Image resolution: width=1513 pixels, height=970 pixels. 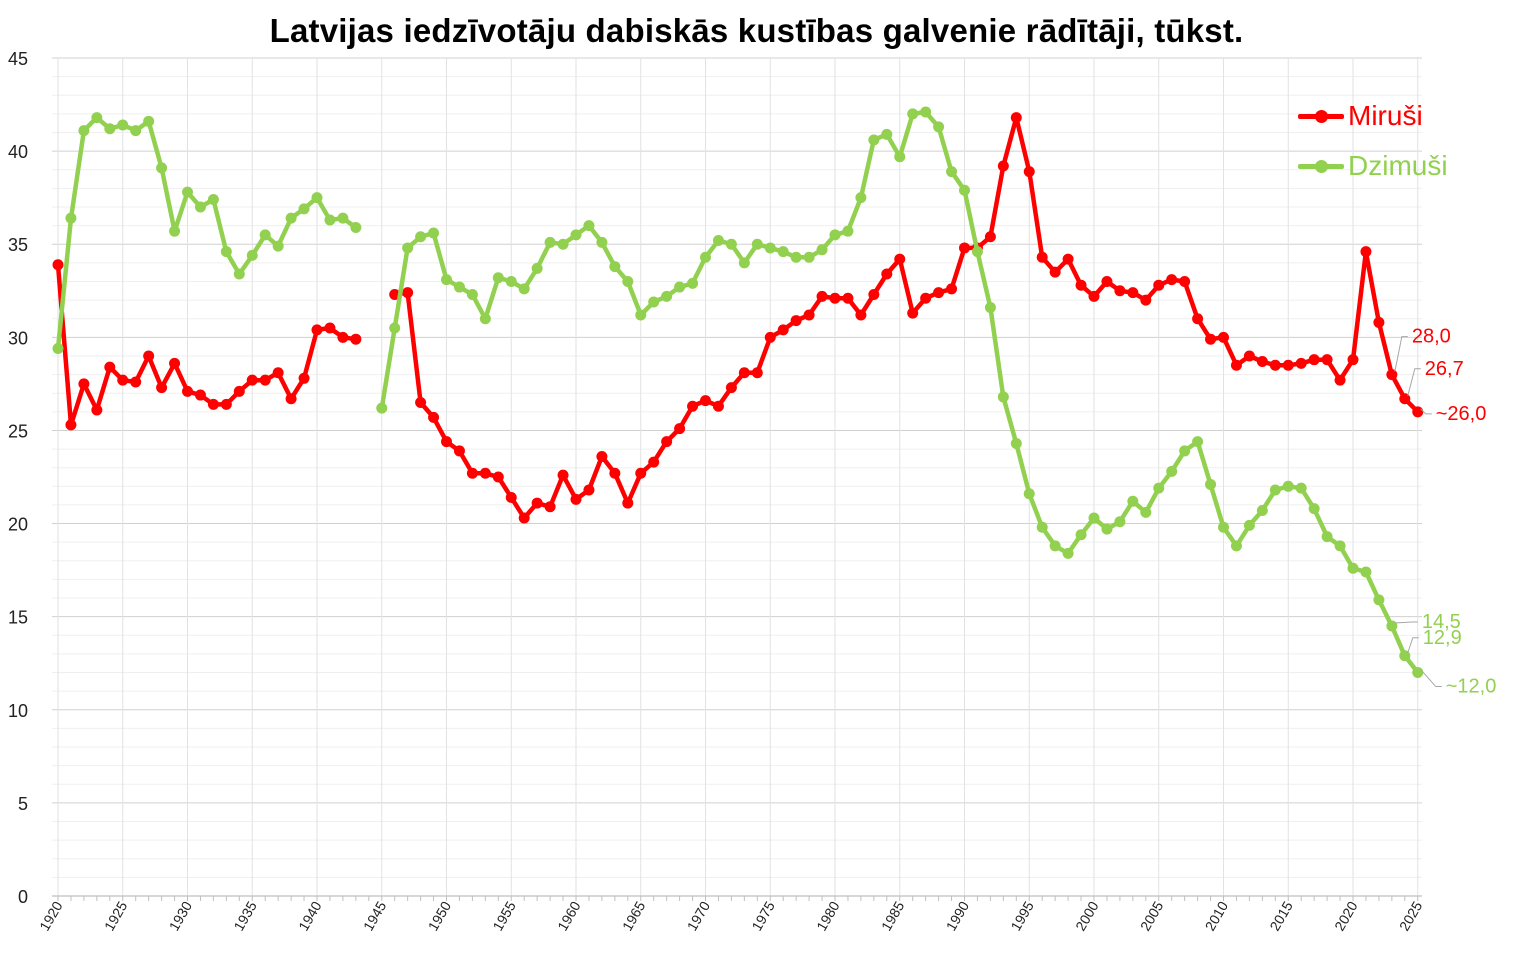 What do you see at coordinates (1346, 915) in the screenshot?
I see `x-tick-label: 2020` at bounding box center [1346, 915].